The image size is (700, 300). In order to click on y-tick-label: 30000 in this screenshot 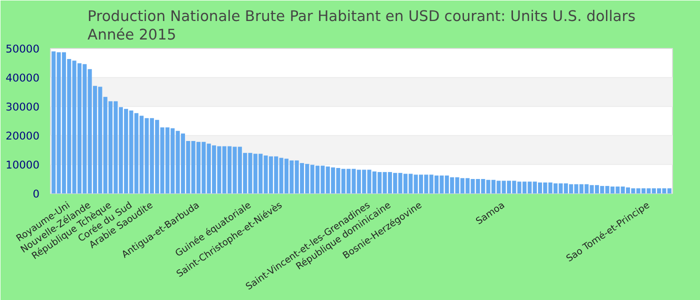, I will do `click(23, 107)`.